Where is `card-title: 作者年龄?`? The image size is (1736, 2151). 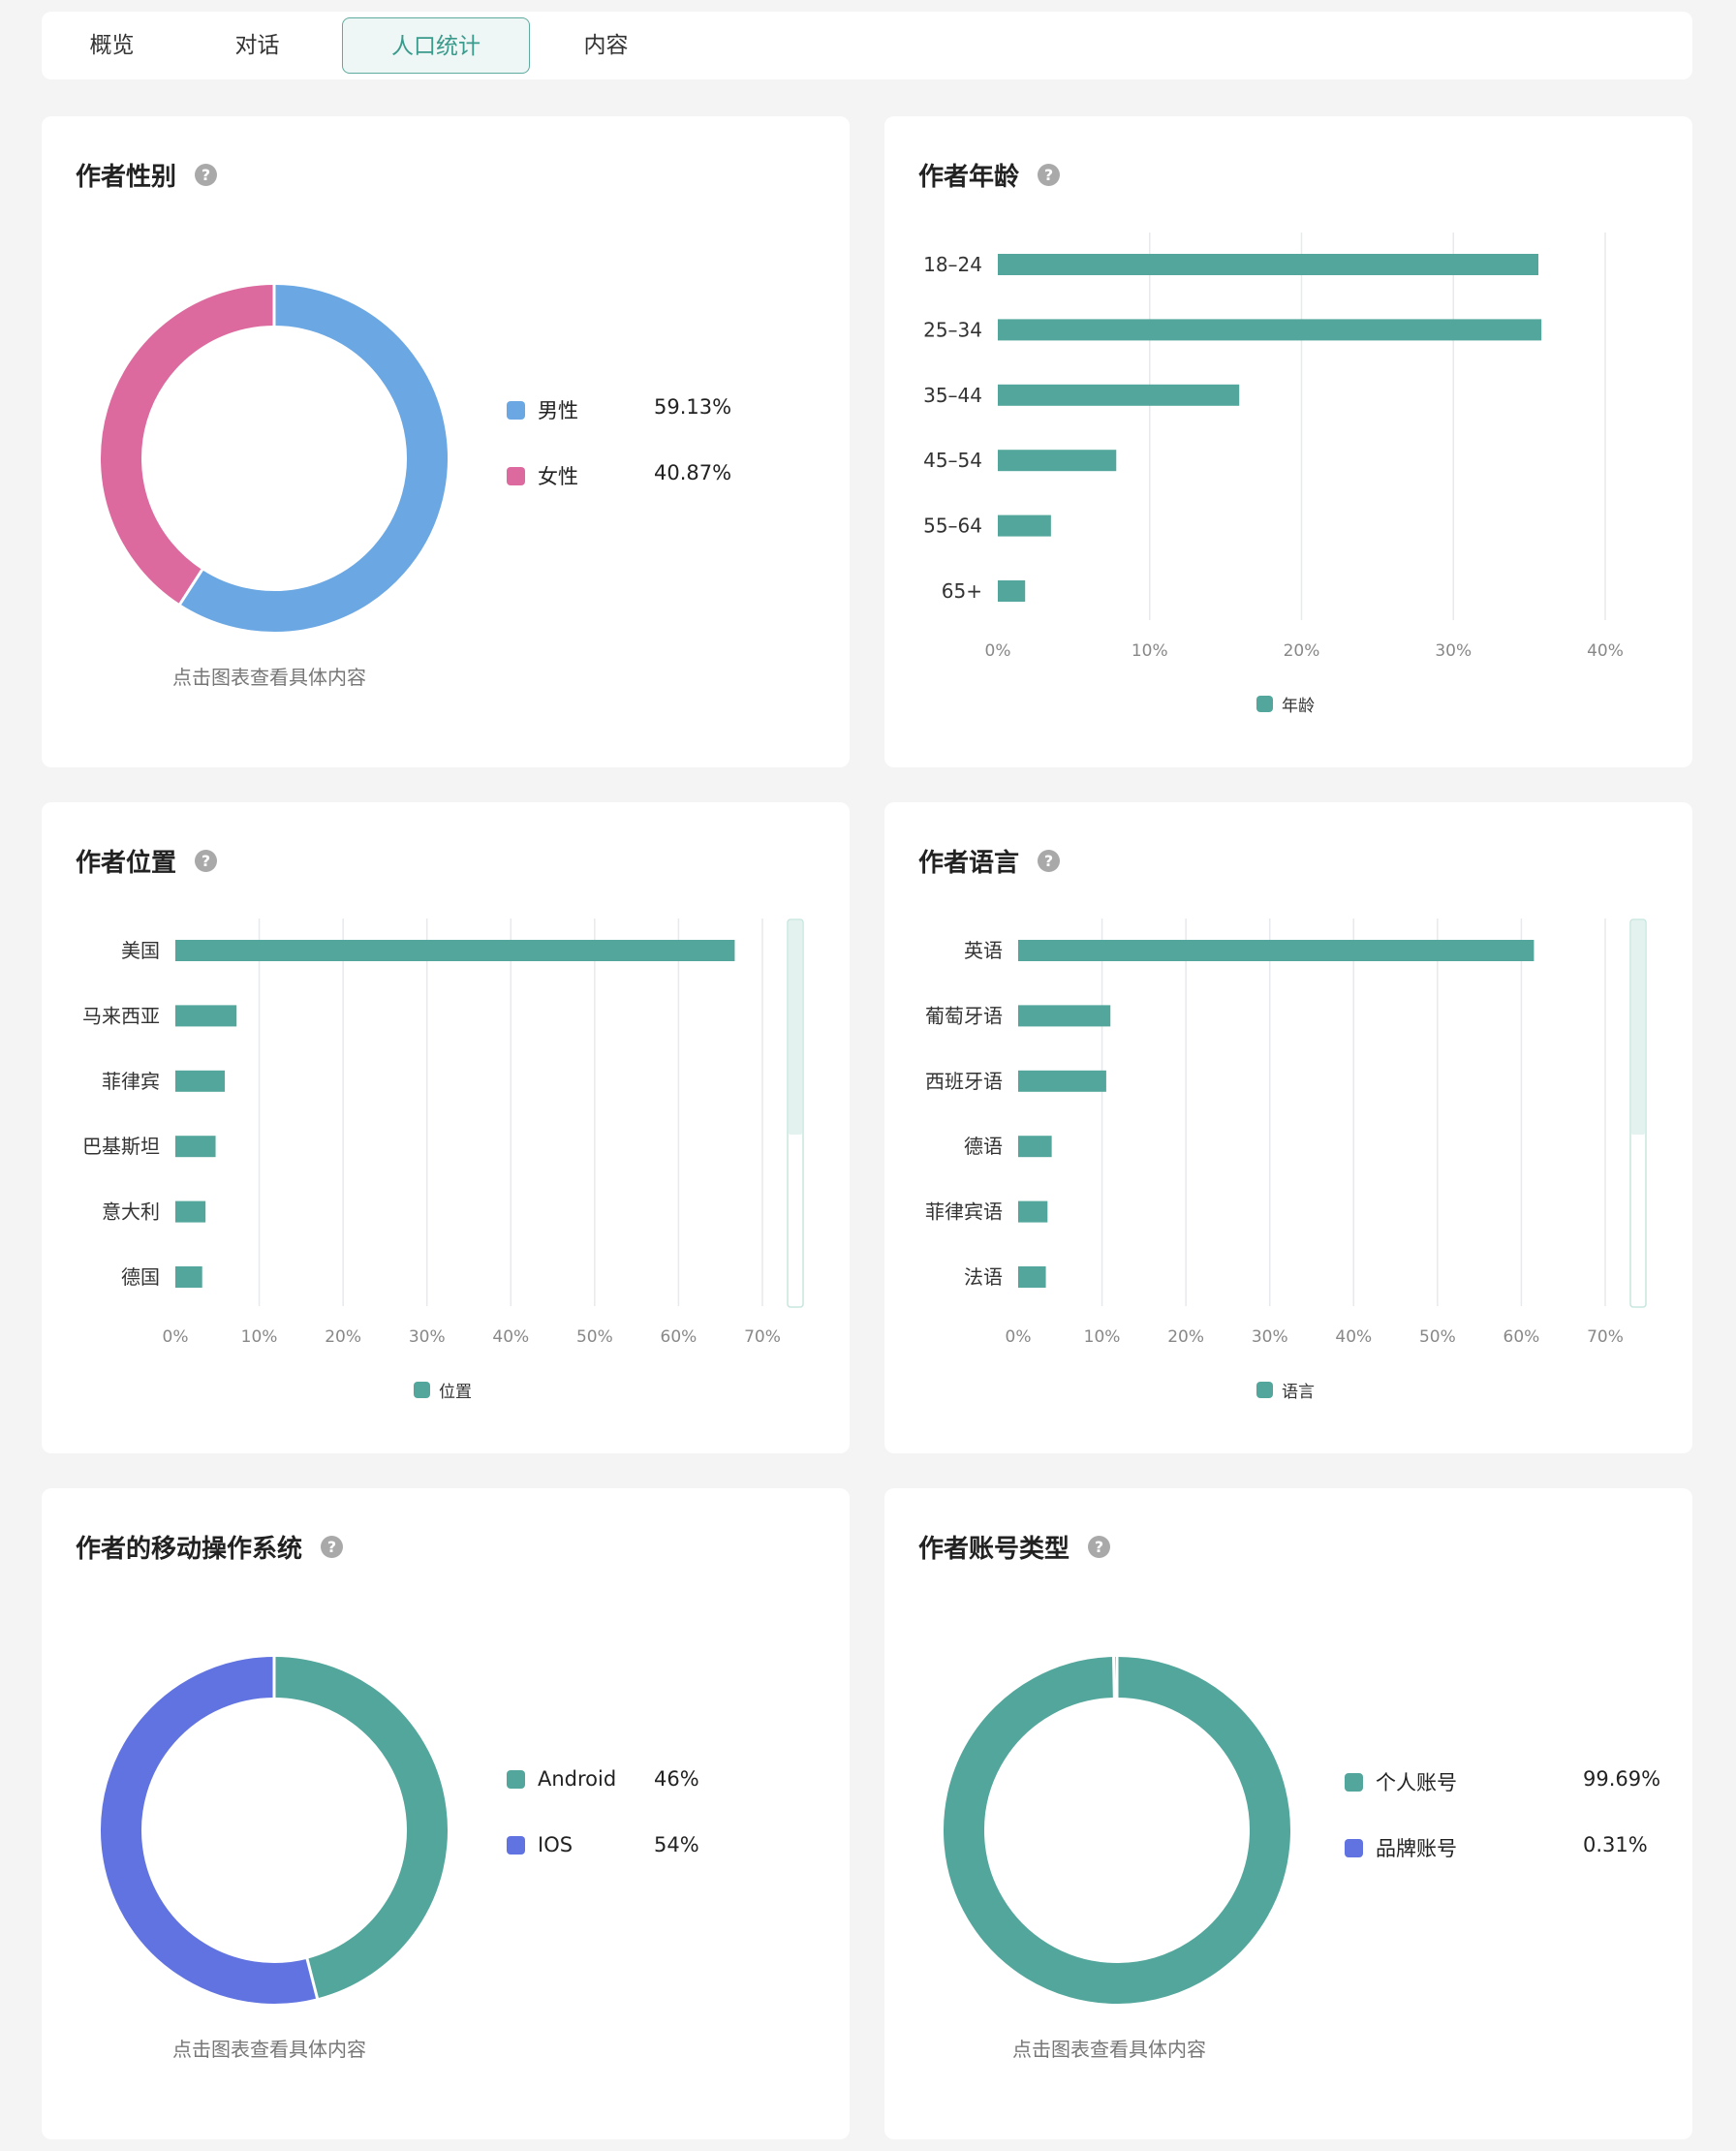 card-title: 作者年龄? is located at coordinates (989, 175).